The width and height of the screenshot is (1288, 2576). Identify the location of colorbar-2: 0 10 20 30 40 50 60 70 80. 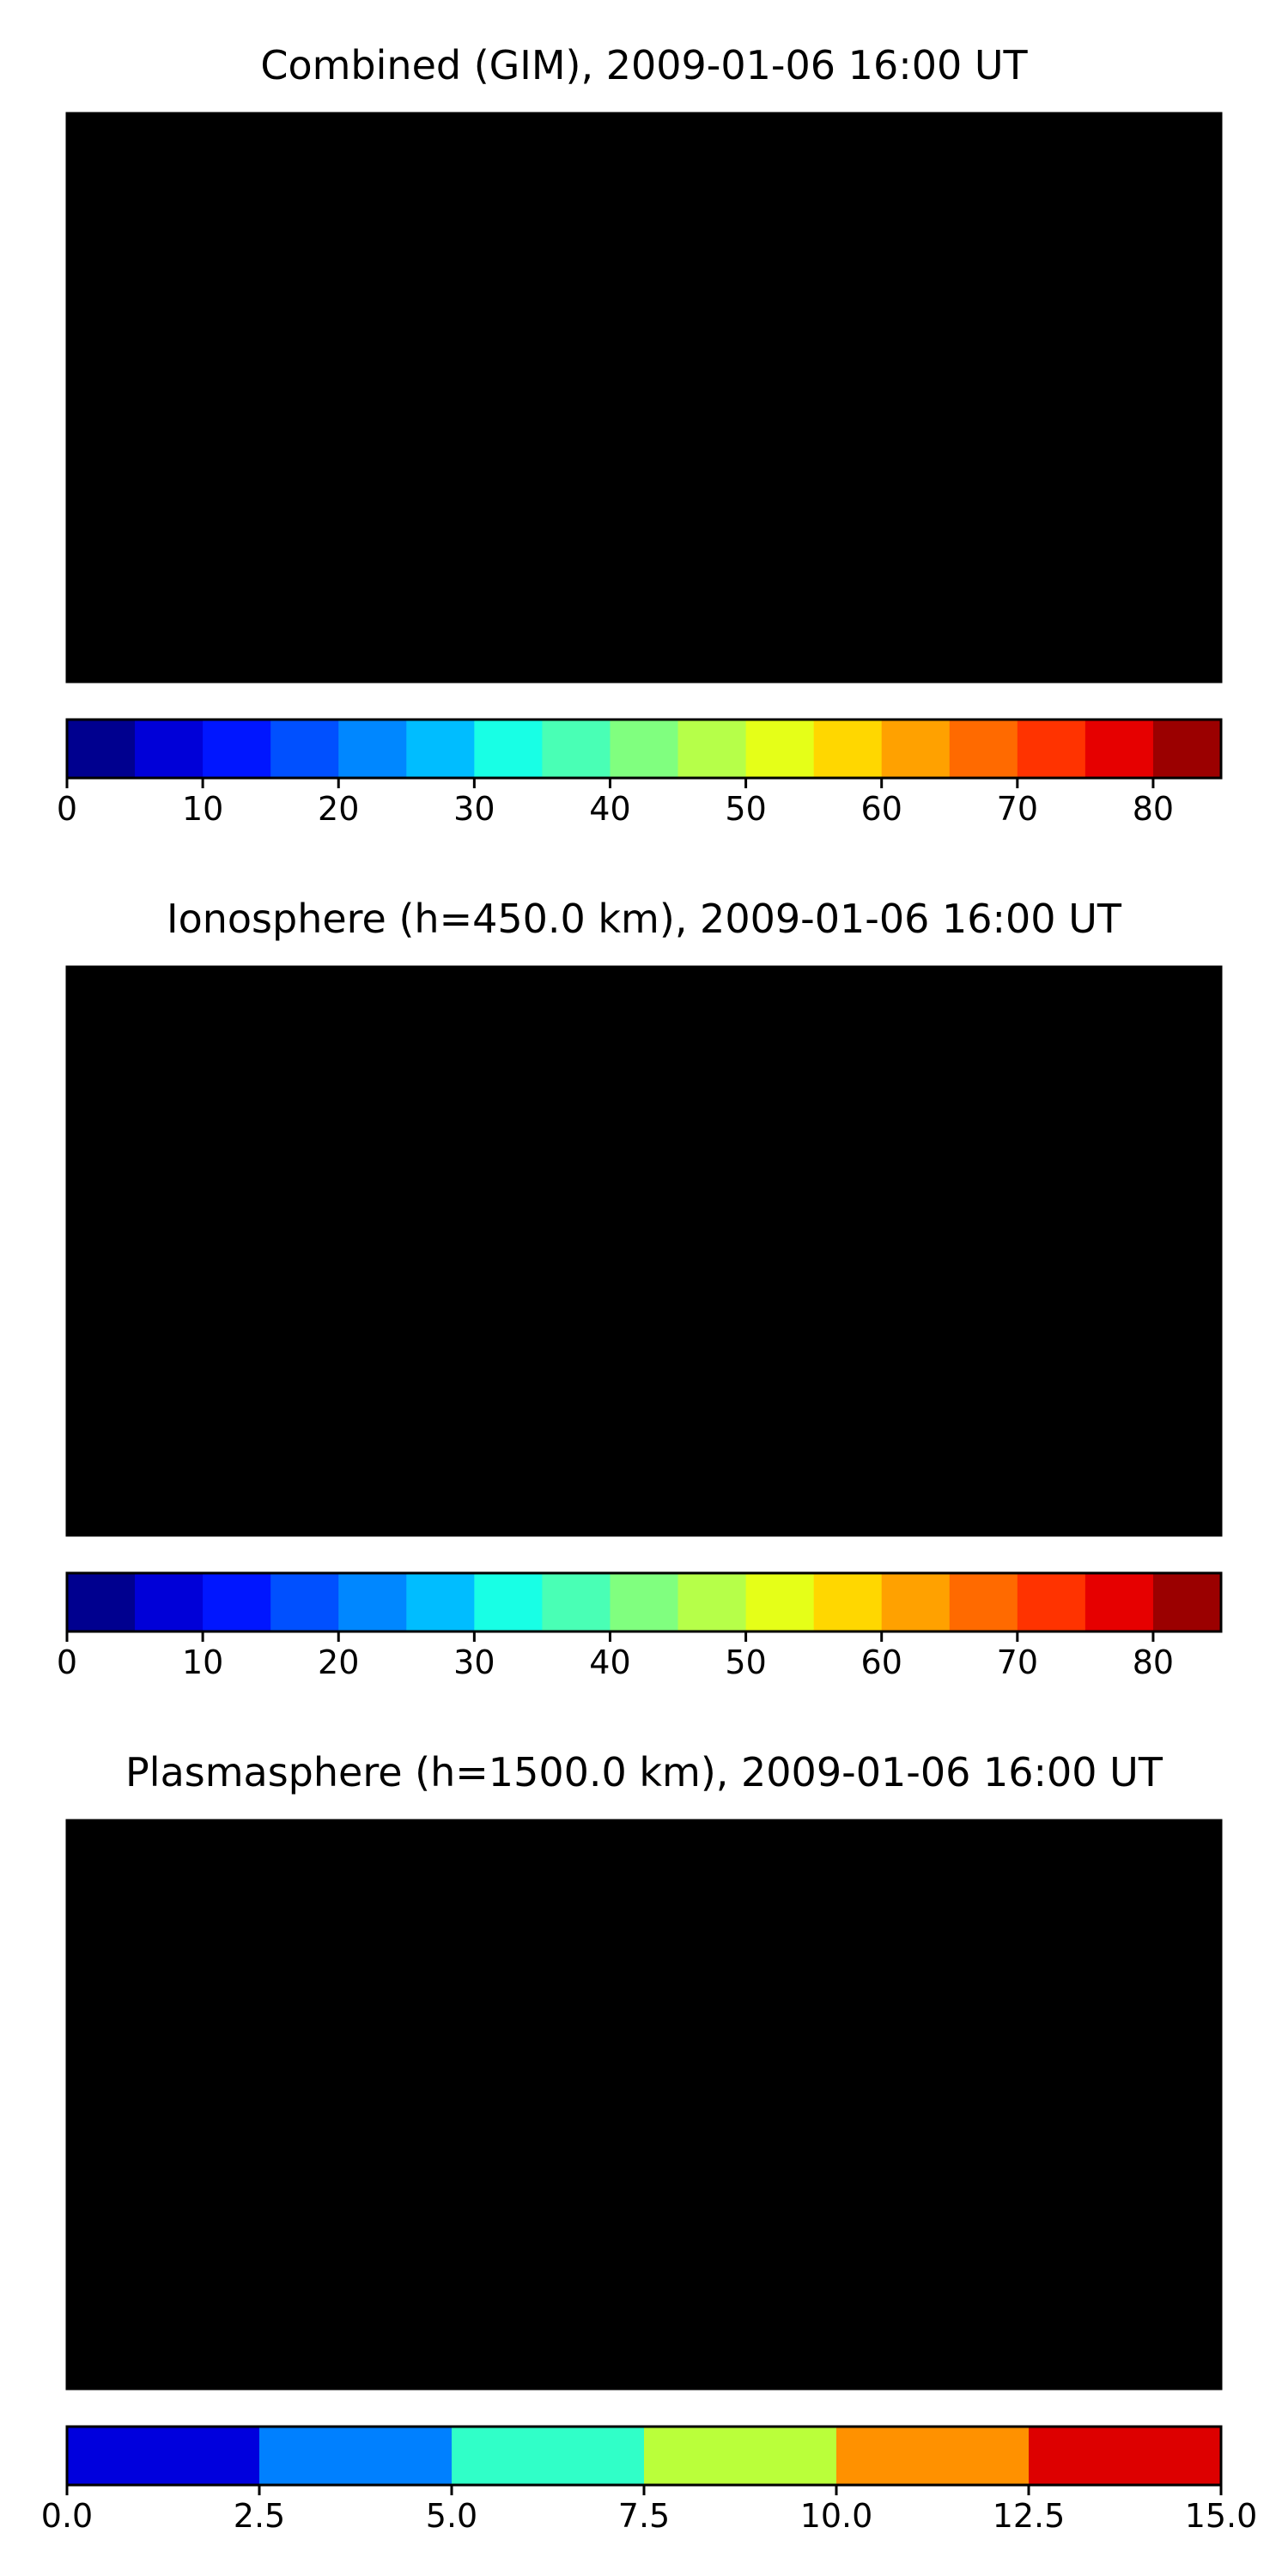
(640, 1626).